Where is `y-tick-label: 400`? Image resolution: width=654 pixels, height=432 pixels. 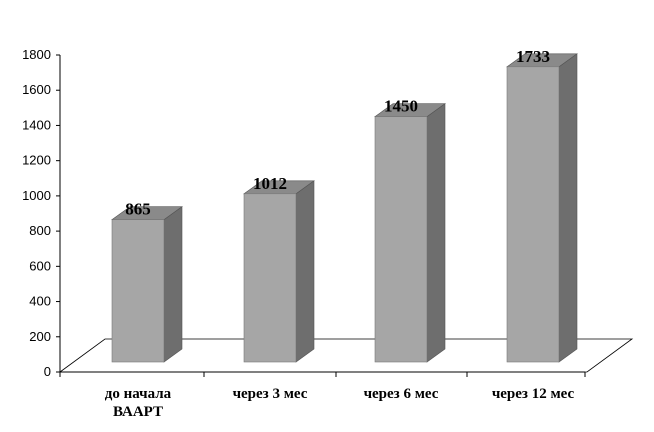 y-tick-label: 400 is located at coordinates (40, 301).